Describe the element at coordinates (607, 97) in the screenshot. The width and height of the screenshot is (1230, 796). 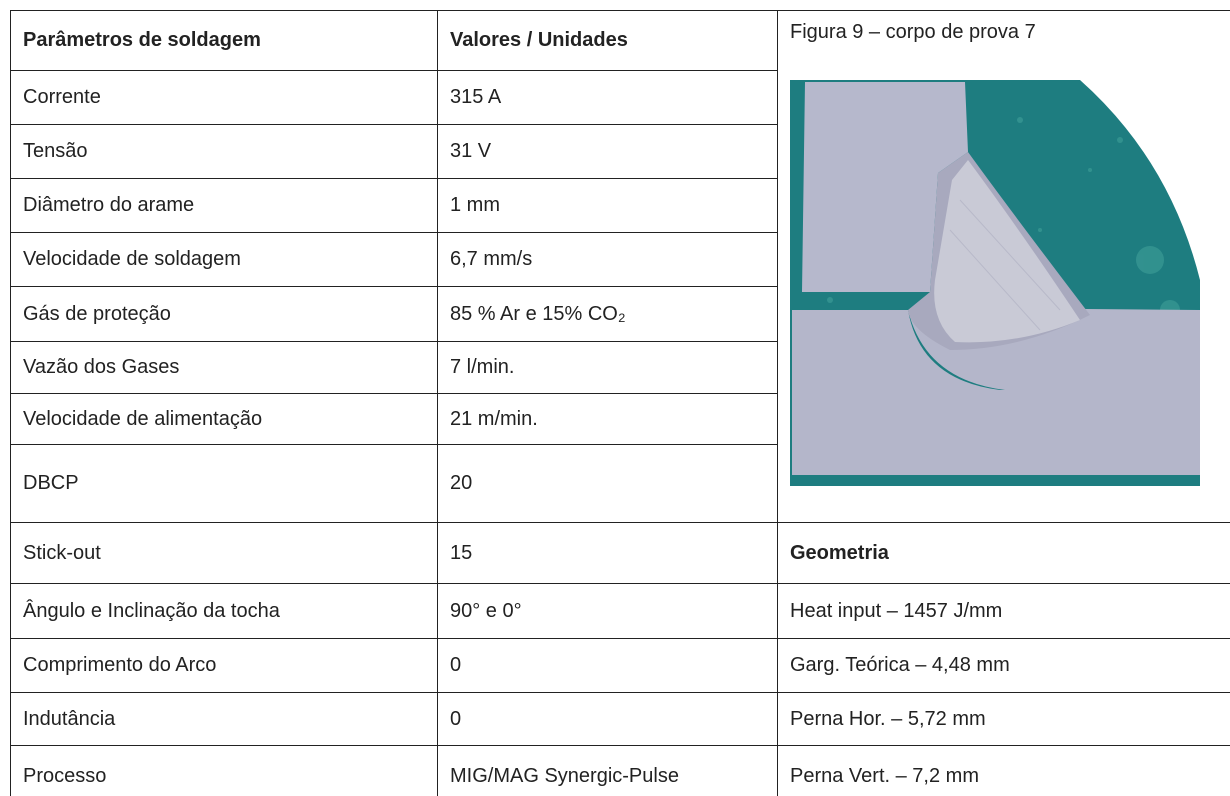
I see `value-cell: 315 A` at that location.